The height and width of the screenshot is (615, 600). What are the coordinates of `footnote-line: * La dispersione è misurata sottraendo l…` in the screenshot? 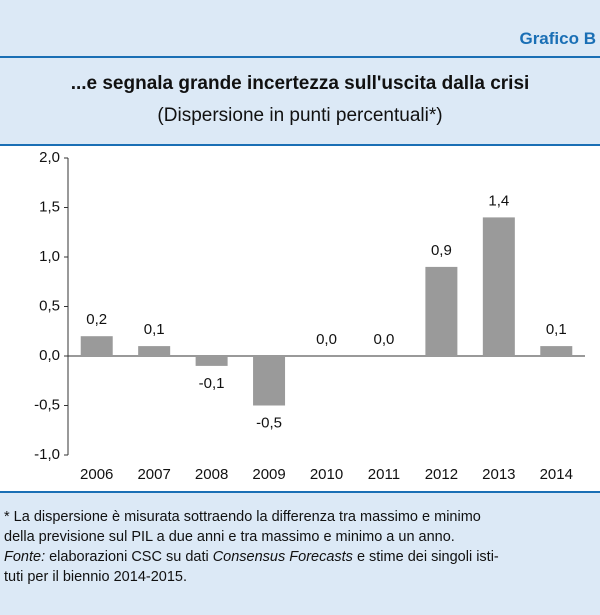 It's located at (242, 517).